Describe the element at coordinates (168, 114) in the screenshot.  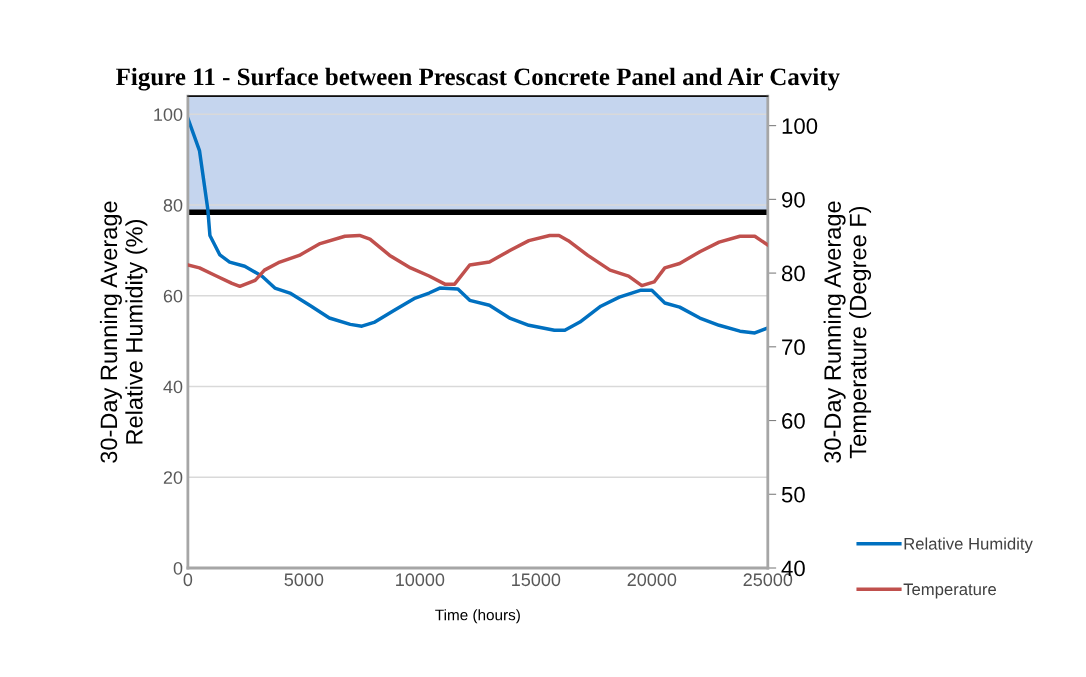
I see `y-tick-label: 100` at that location.